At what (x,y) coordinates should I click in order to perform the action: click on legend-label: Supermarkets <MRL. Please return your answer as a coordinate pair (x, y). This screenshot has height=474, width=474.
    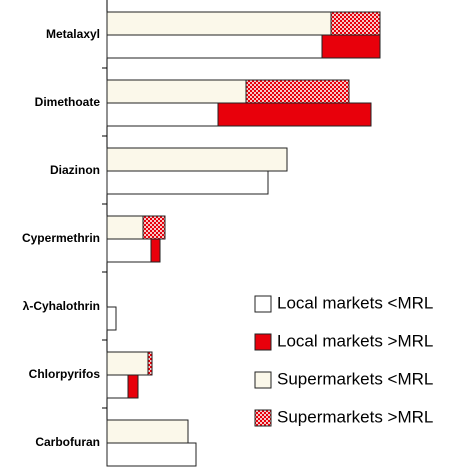
    Looking at the image, I should click on (355, 378).